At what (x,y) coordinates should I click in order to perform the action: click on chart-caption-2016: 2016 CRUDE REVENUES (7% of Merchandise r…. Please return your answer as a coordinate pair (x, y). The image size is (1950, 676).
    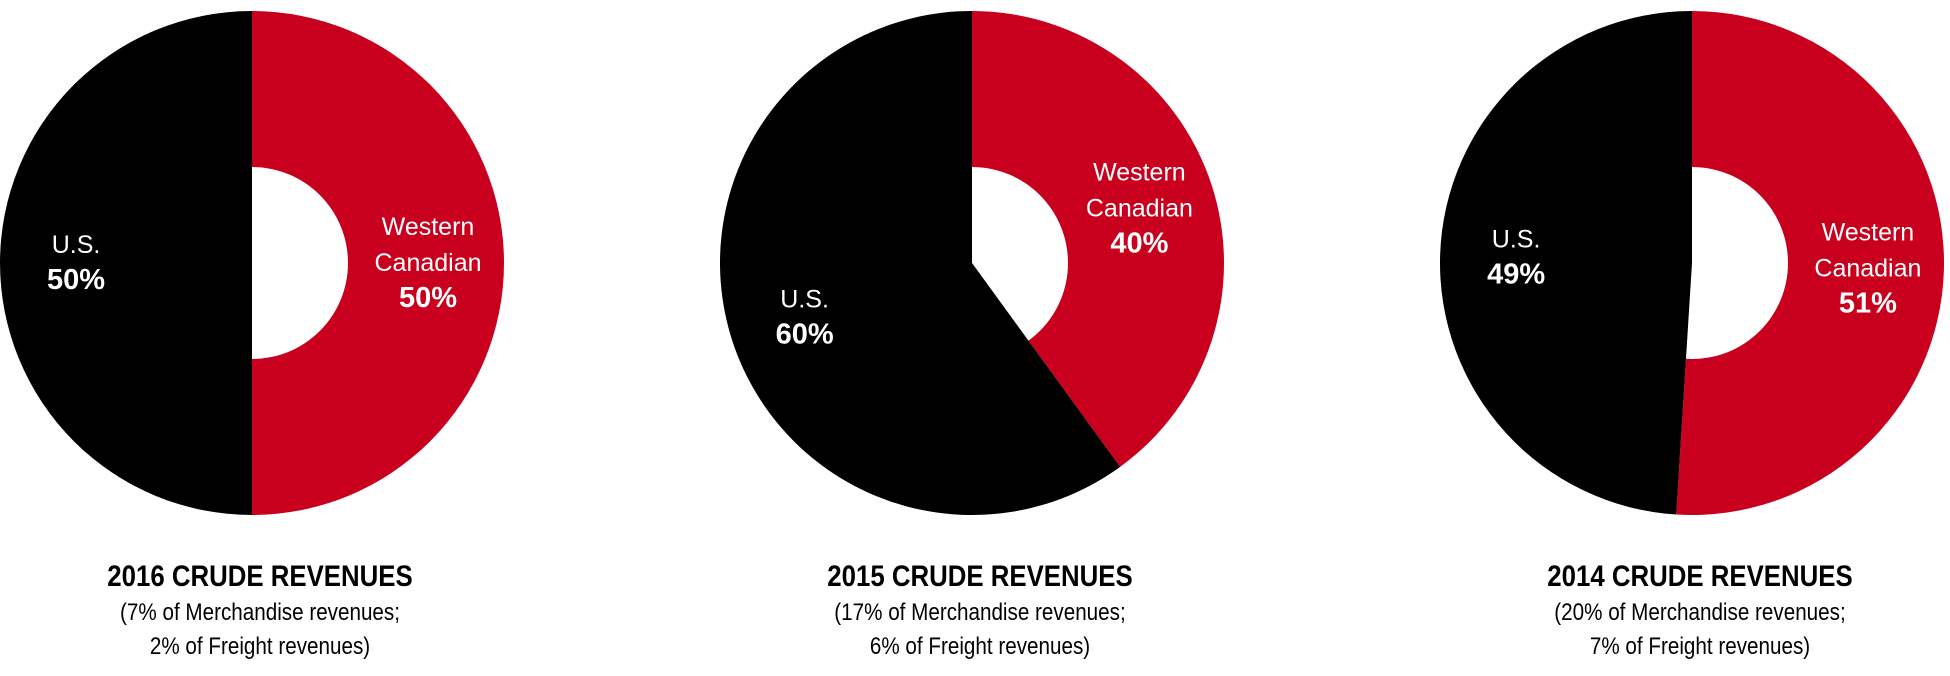
    Looking at the image, I should click on (260, 611).